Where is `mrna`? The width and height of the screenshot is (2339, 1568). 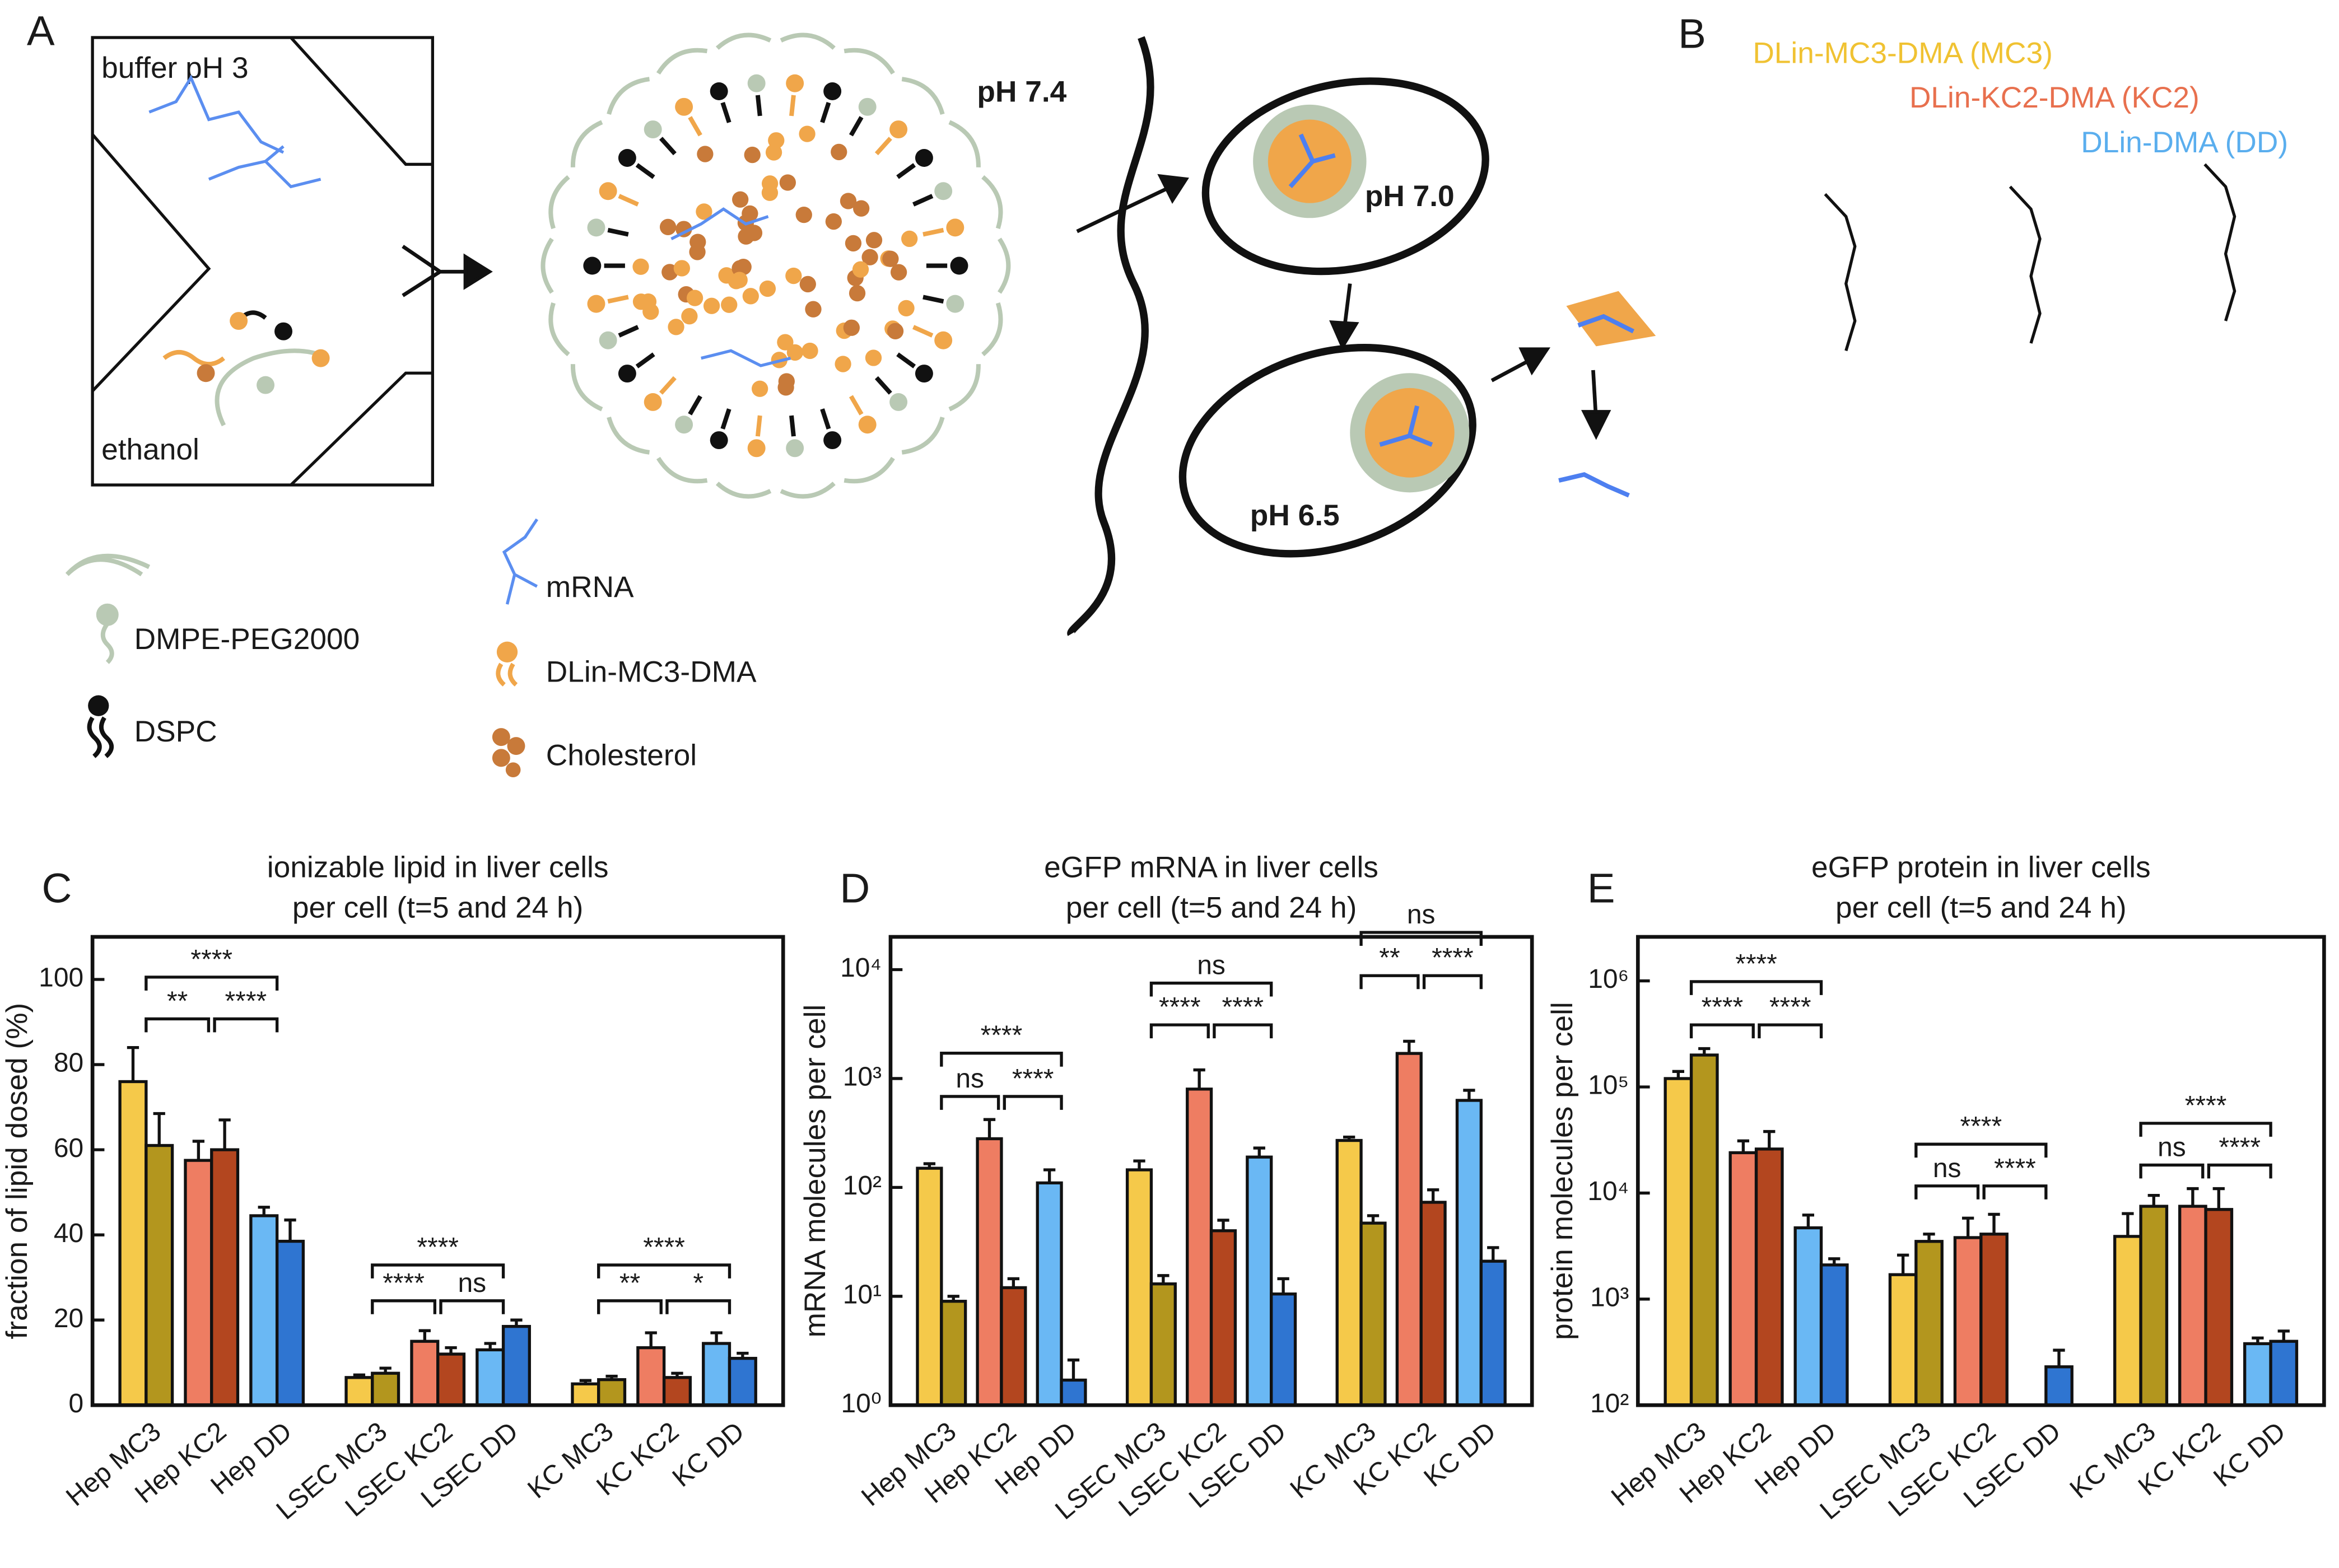
mrna is located at coordinates (1406, 426).